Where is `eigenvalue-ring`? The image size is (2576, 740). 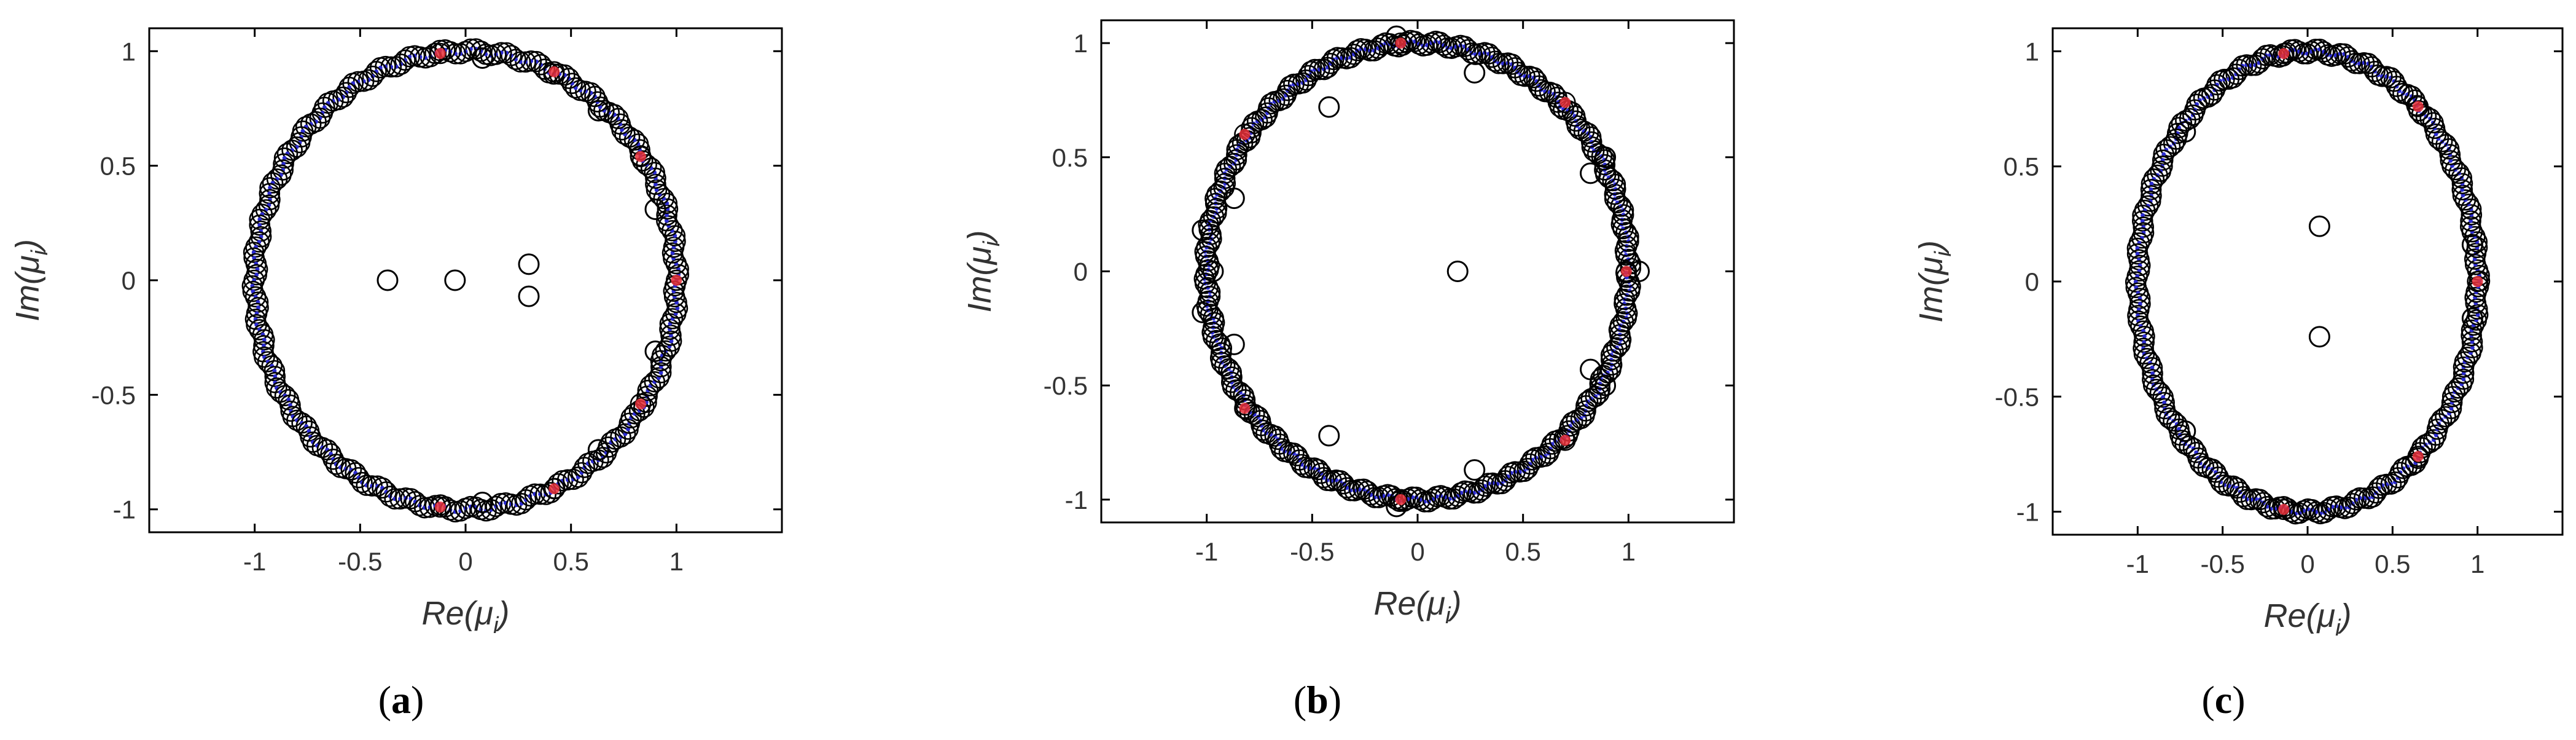 eigenvalue-ring is located at coordinates (465, 281).